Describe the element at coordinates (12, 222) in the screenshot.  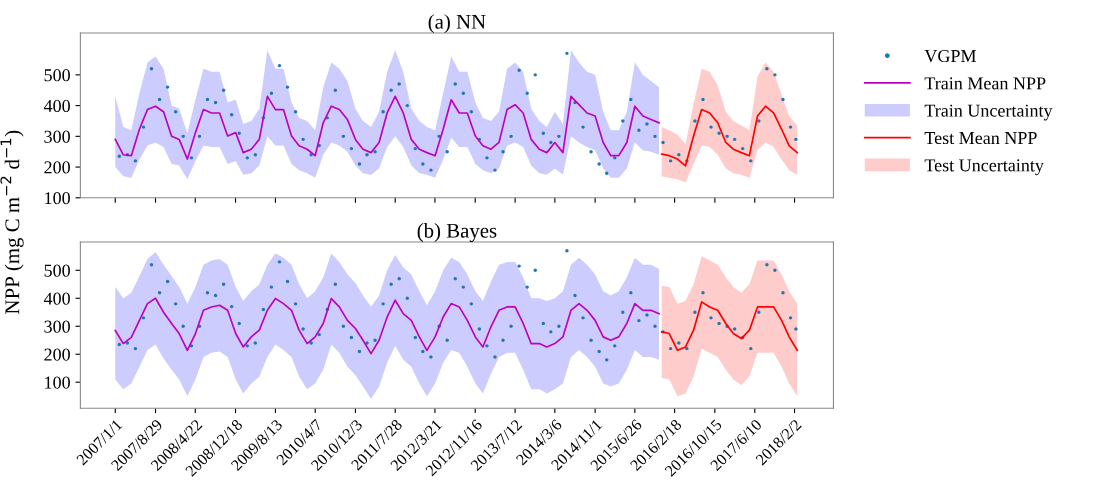
I see `y-axis-title: NPP (mg C m$^{−2}$ d$^{−1}$)` at that location.